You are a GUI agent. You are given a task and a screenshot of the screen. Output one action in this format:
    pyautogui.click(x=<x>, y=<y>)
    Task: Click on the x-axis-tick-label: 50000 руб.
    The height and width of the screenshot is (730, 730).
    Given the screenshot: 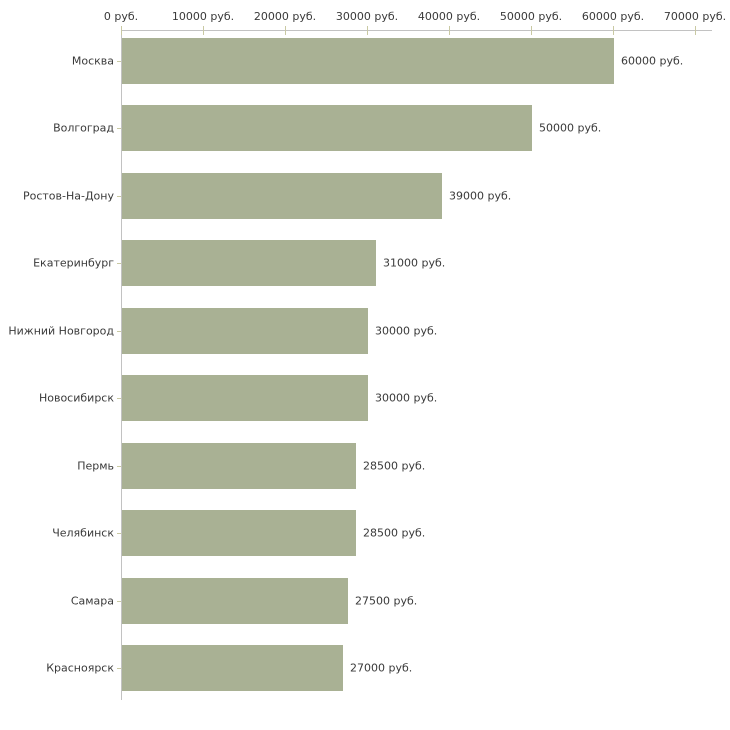 What is the action you would take?
    pyautogui.click(x=531, y=16)
    